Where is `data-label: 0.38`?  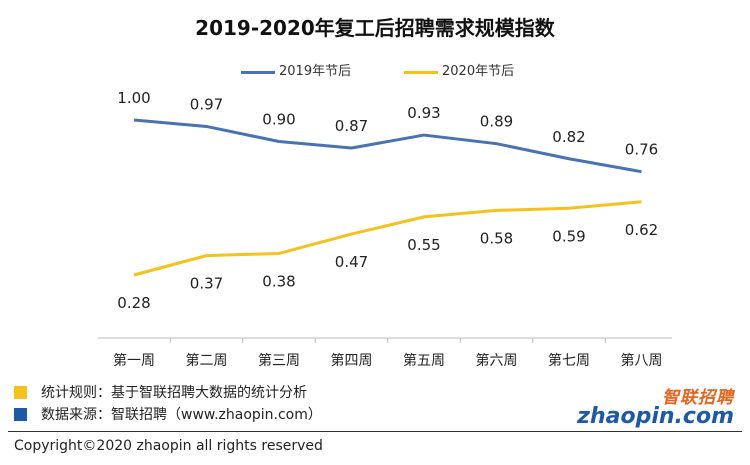 data-label: 0.38 is located at coordinates (278, 281).